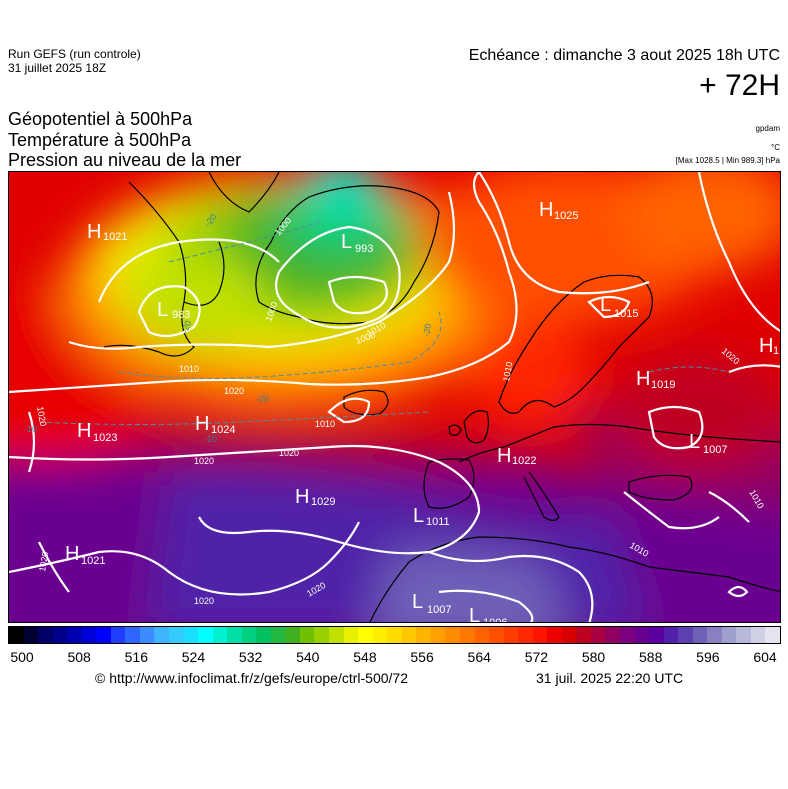 This screenshot has height=789, width=788. Describe the element at coordinates (125, 160) in the screenshot. I see `title-pressure: Pression au niveau de la mer` at that location.